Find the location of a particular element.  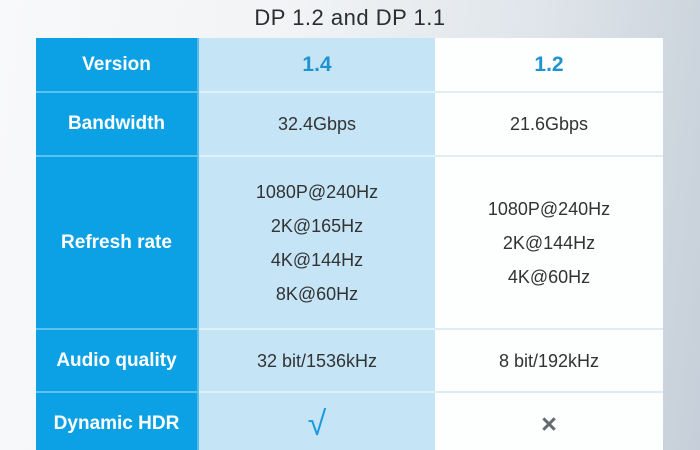

check-icon: √ is located at coordinates (317, 424).